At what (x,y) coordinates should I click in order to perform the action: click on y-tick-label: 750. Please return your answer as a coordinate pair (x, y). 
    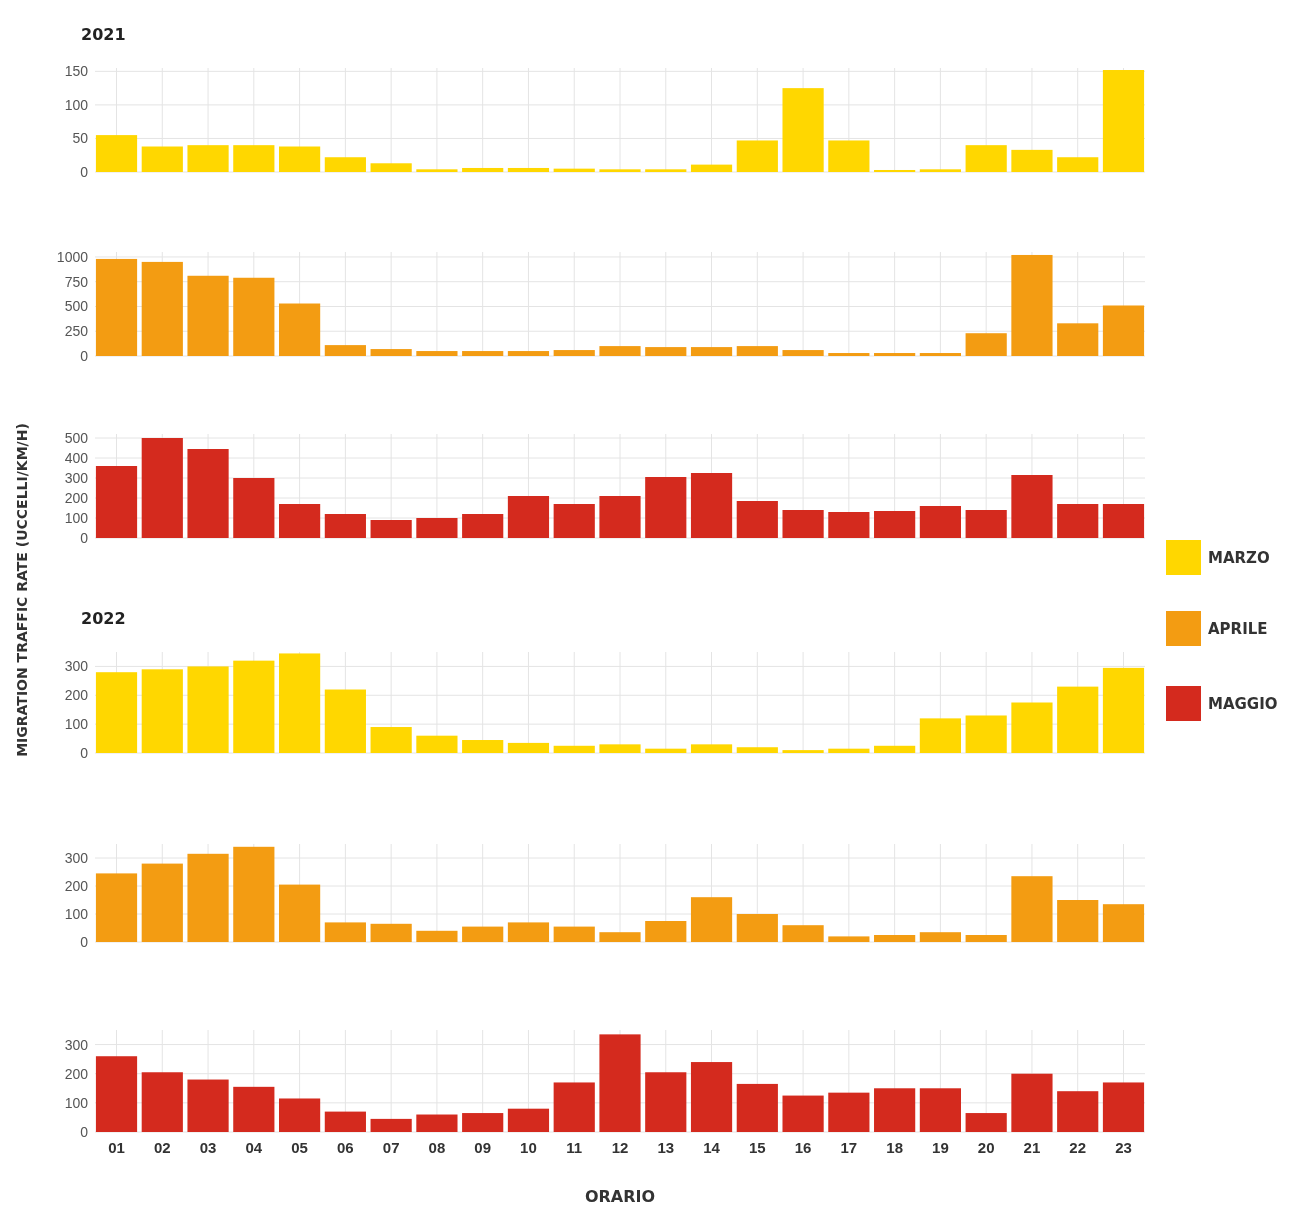
    Looking at the image, I should click on (76, 281).